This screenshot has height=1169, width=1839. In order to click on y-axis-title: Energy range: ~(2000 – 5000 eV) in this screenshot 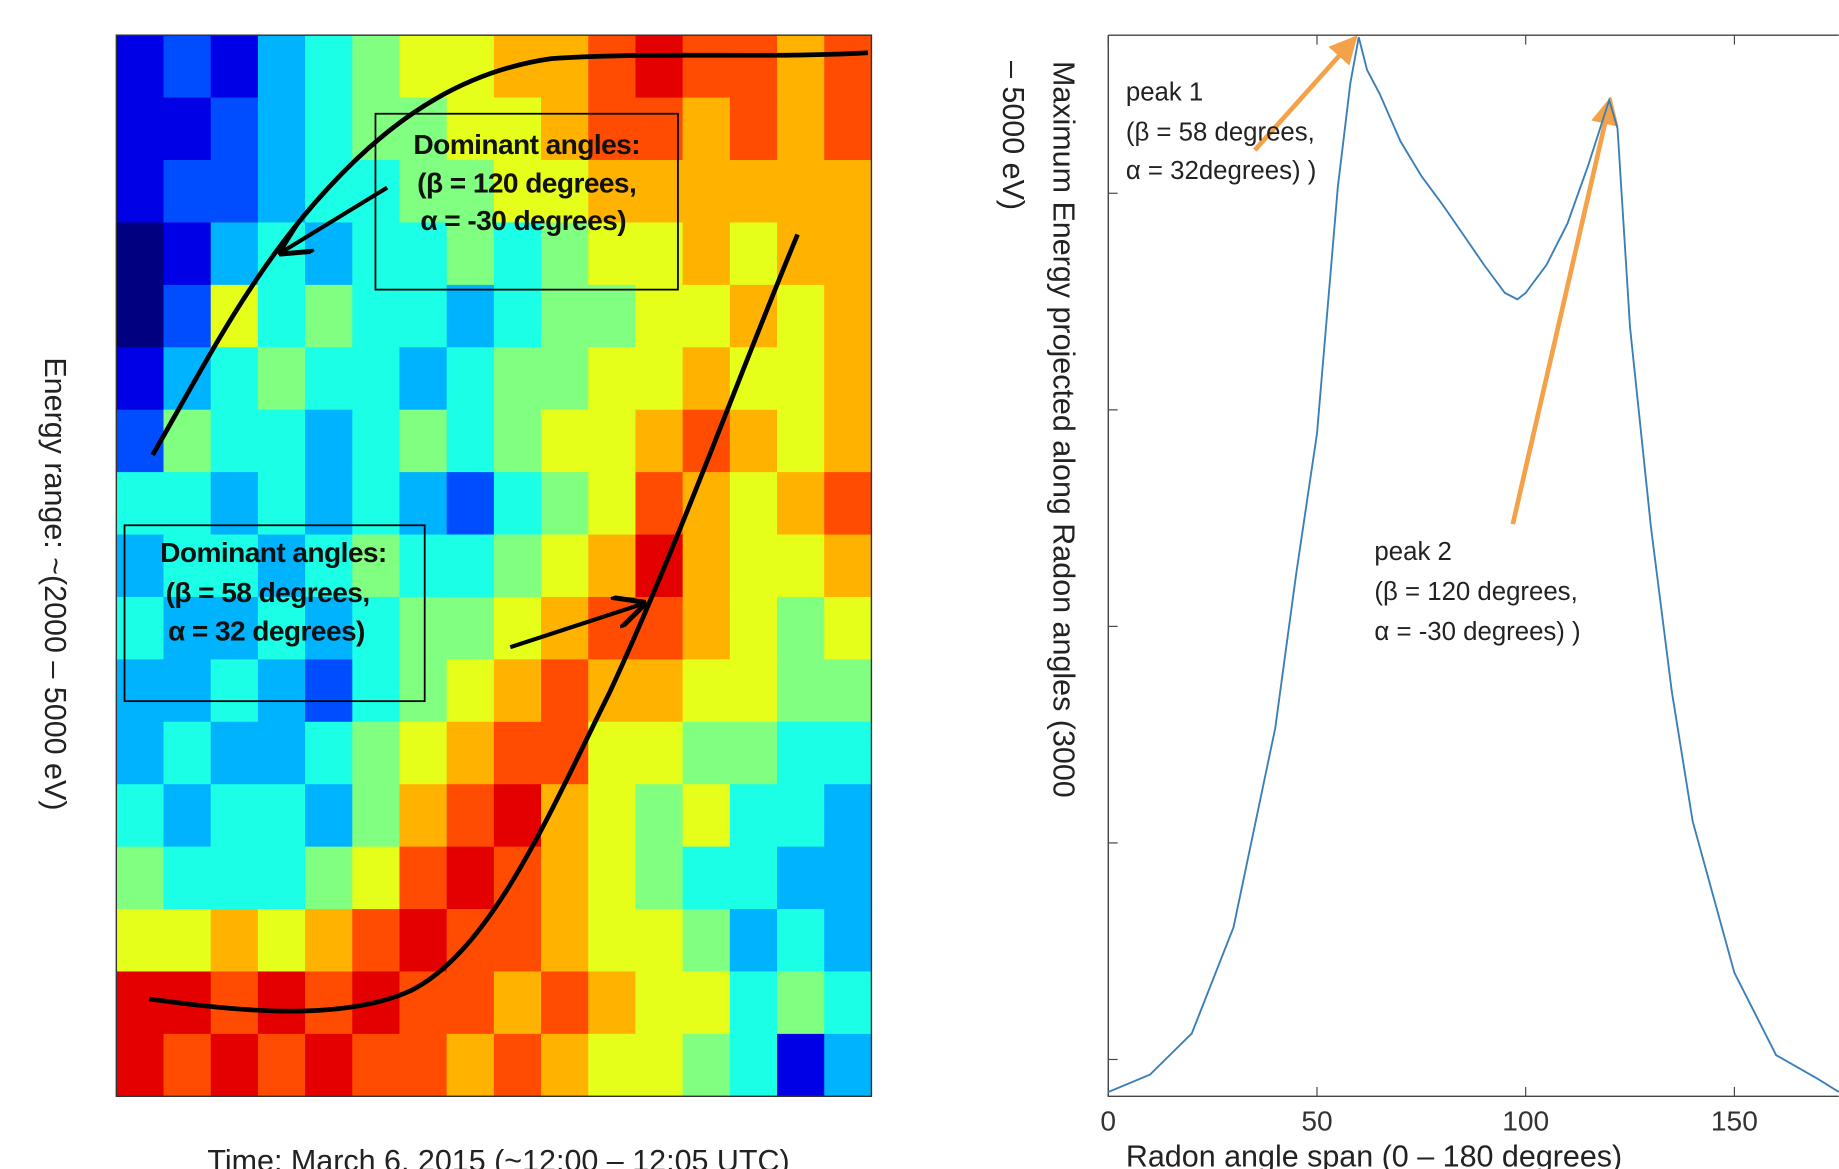, I will do `click(55, 583)`.